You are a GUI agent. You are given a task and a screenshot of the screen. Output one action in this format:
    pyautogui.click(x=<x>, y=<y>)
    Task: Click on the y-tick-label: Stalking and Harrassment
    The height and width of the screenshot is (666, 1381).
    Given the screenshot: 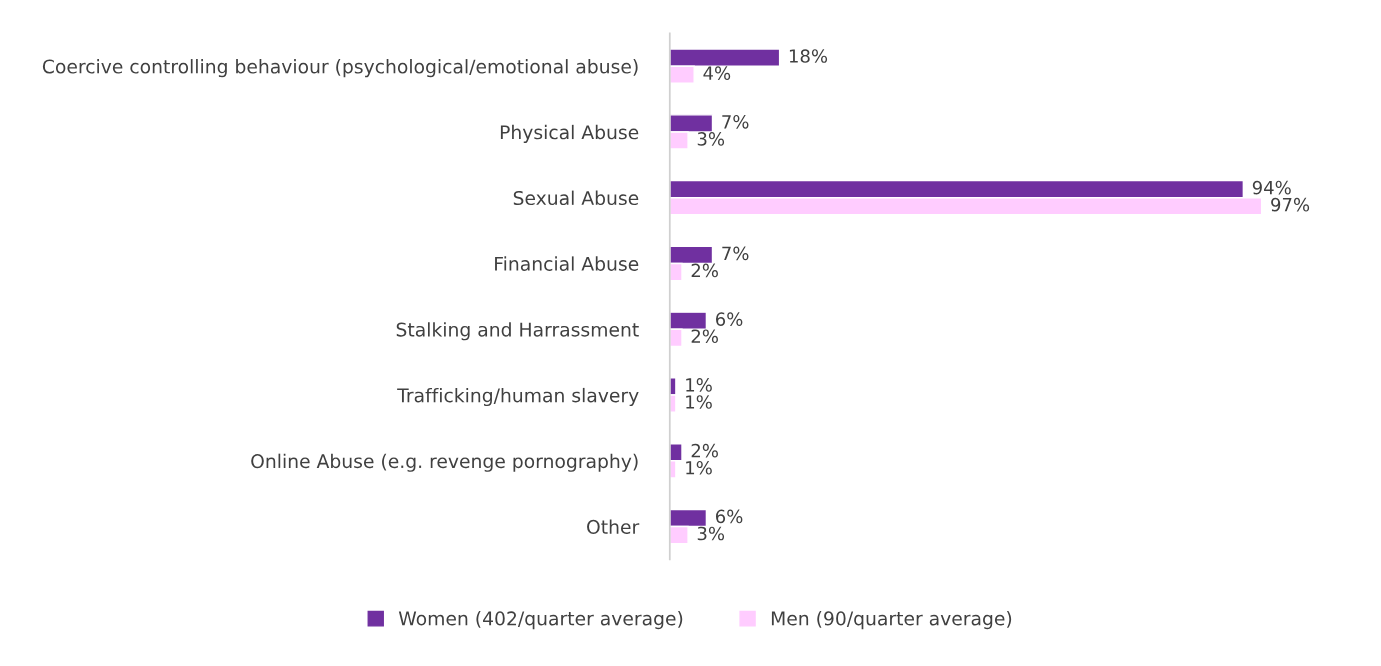 What is the action you would take?
    pyautogui.click(x=517, y=331)
    